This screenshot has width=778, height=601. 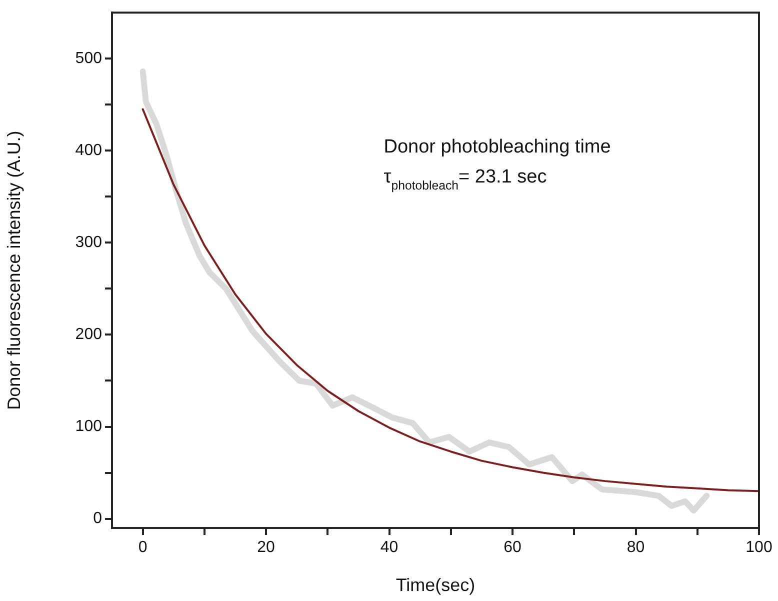 What do you see at coordinates (143, 547) in the screenshot?
I see `x-tick-label: 0` at bounding box center [143, 547].